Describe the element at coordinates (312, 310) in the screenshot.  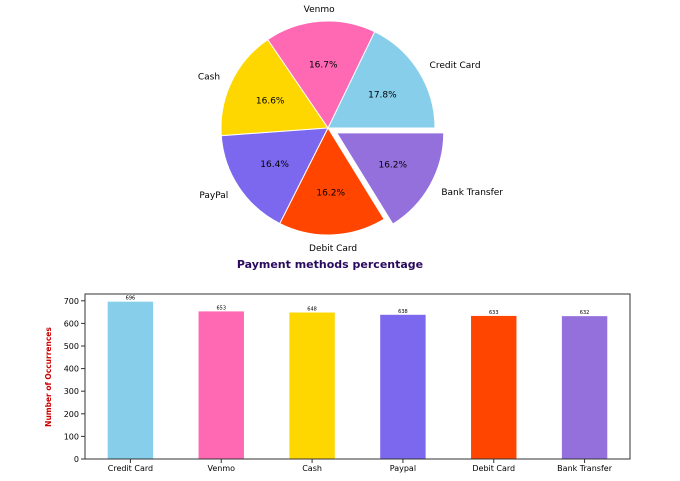
I see `bar-value-label: 648` at that location.